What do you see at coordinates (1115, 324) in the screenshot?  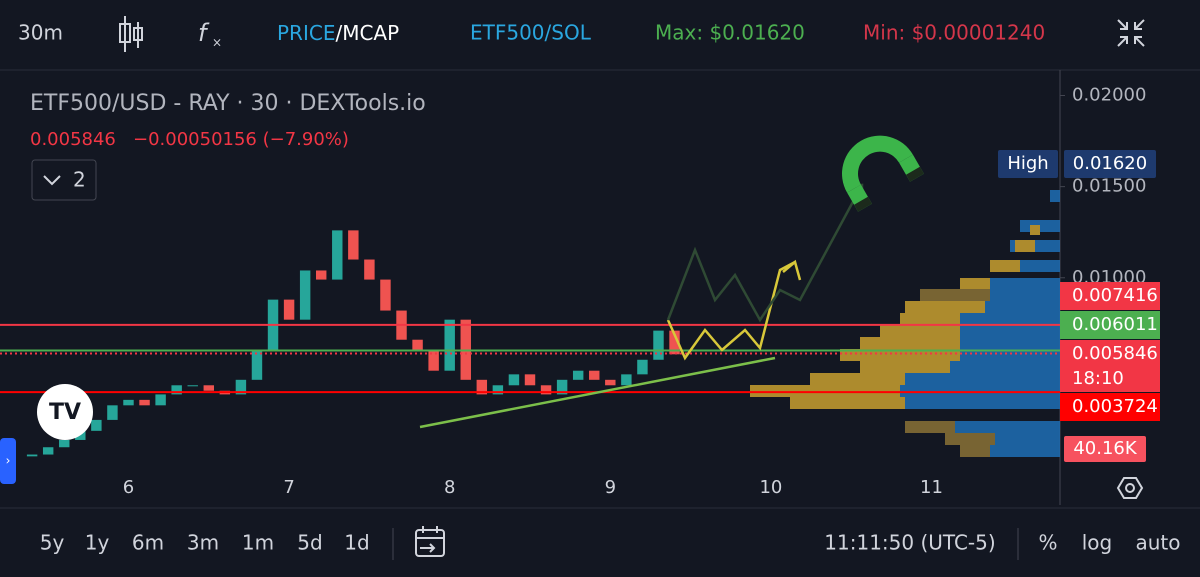 I see `price-badge-label: 0.006011` at bounding box center [1115, 324].